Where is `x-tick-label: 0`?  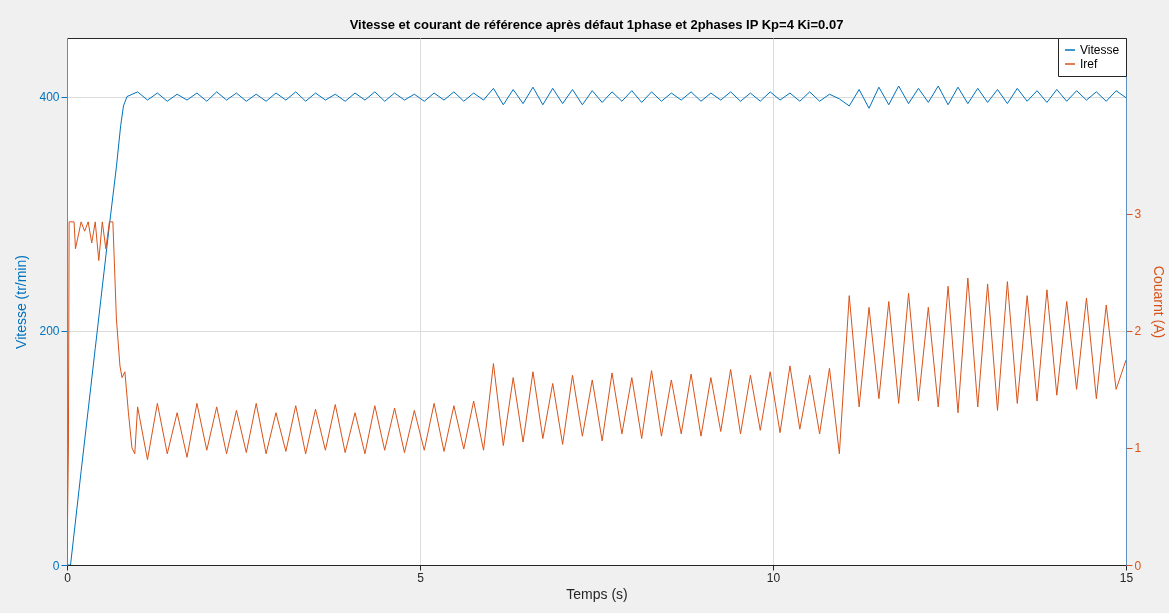
x-tick-label: 0 is located at coordinates (68, 577).